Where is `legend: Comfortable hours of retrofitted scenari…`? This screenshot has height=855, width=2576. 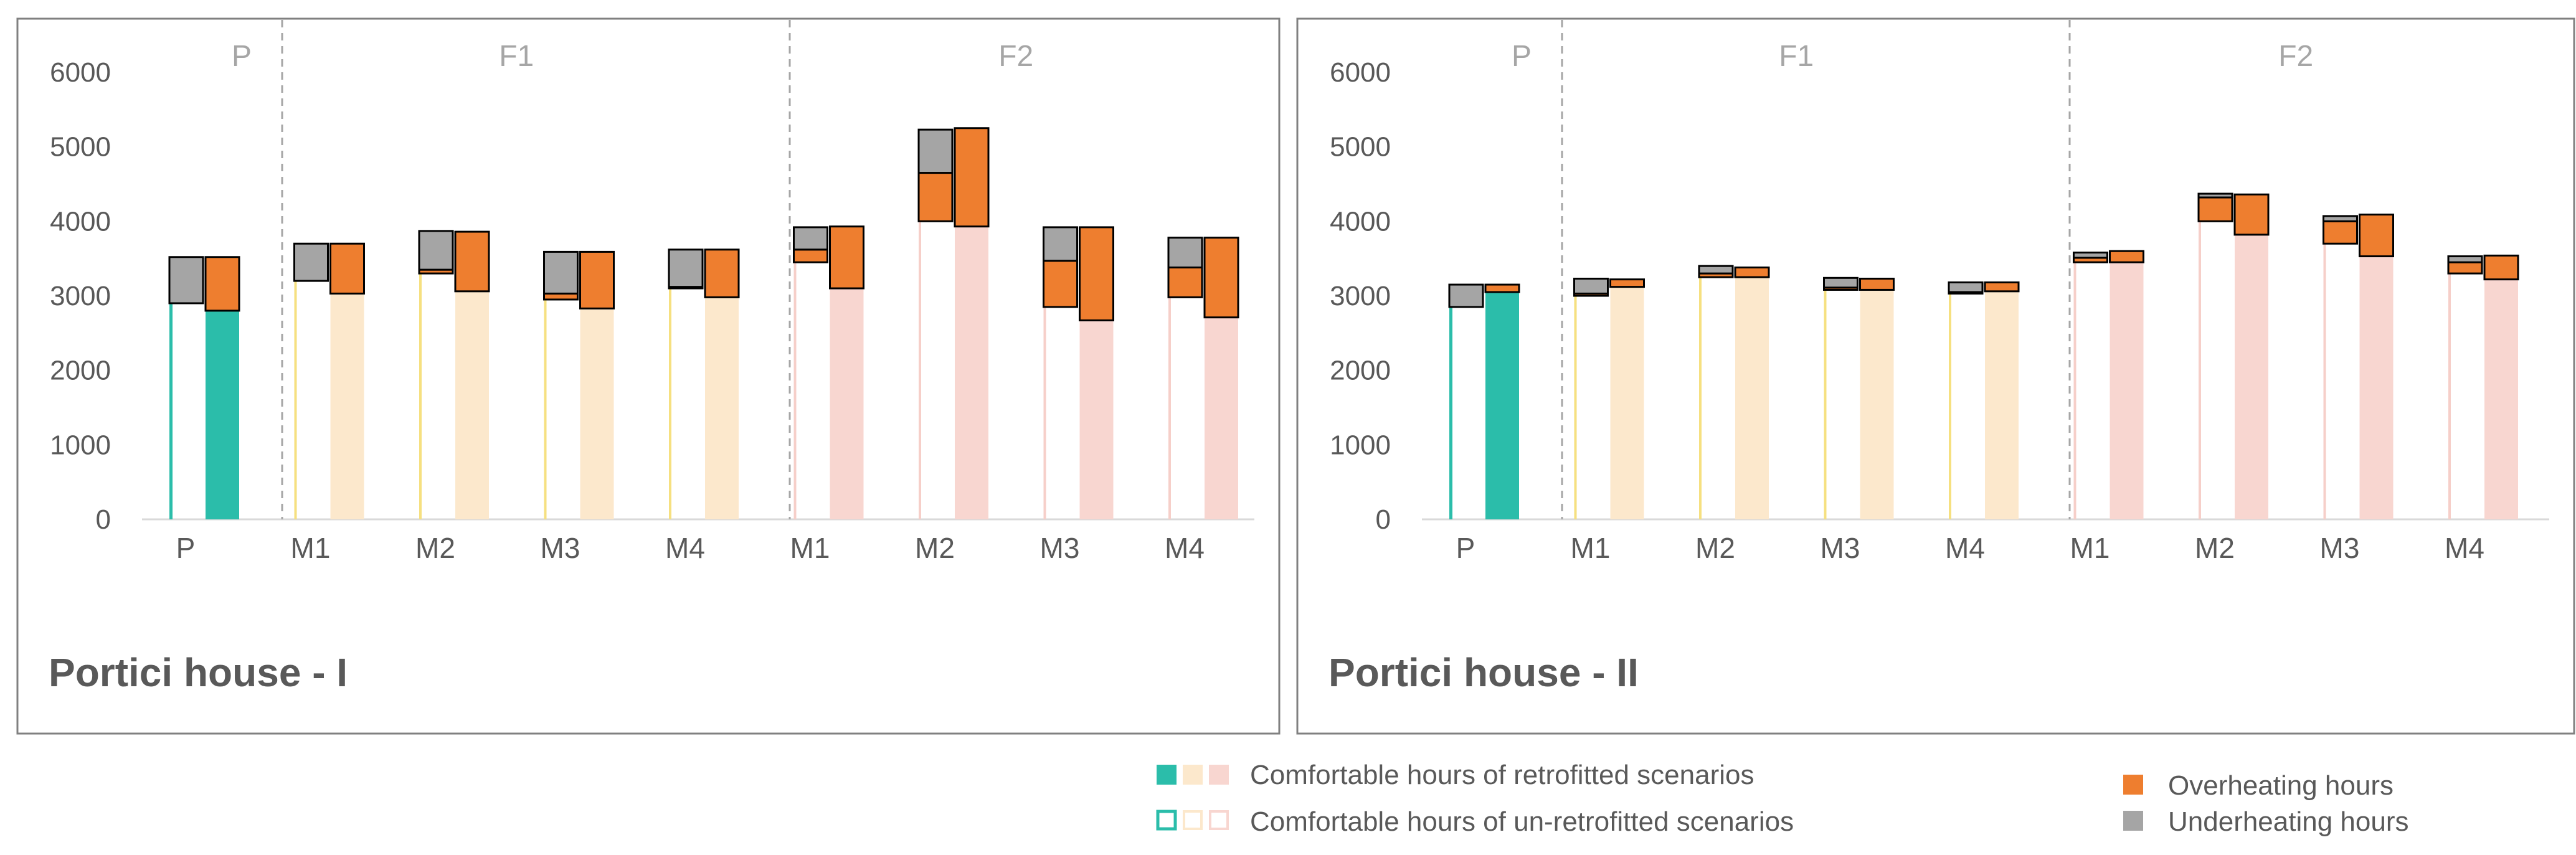 legend: Comfortable hours of retrofitted scenari… is located at coordinates (1782, 798).